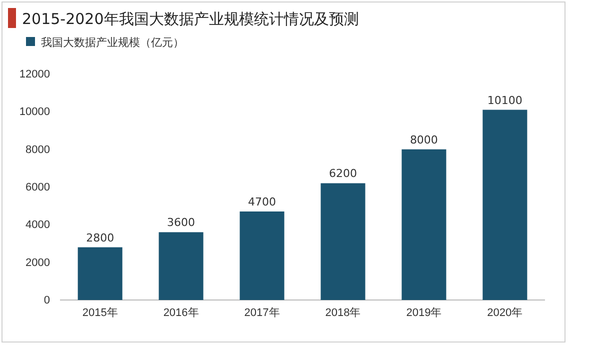 The width and height of the screenshot is (600, 359). I want to click on data-label: 3600, so click(181, 223).